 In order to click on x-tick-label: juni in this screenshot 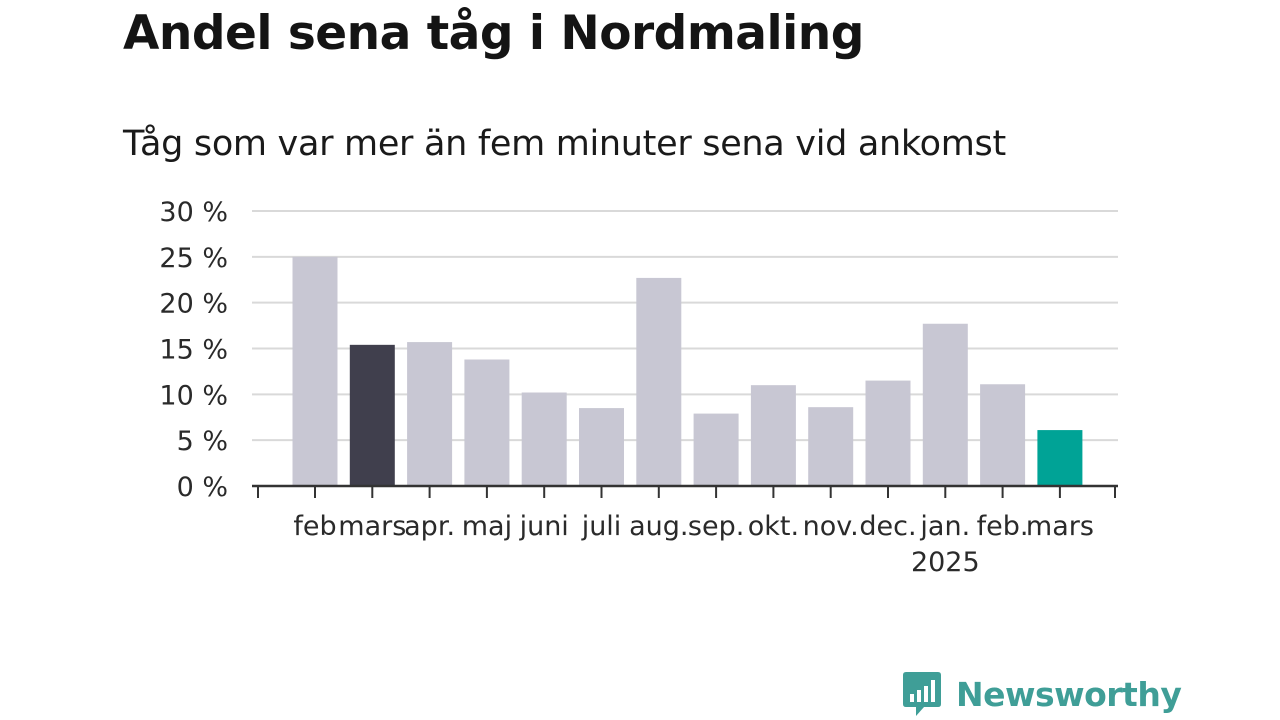, I will do `click(544, 526)`.